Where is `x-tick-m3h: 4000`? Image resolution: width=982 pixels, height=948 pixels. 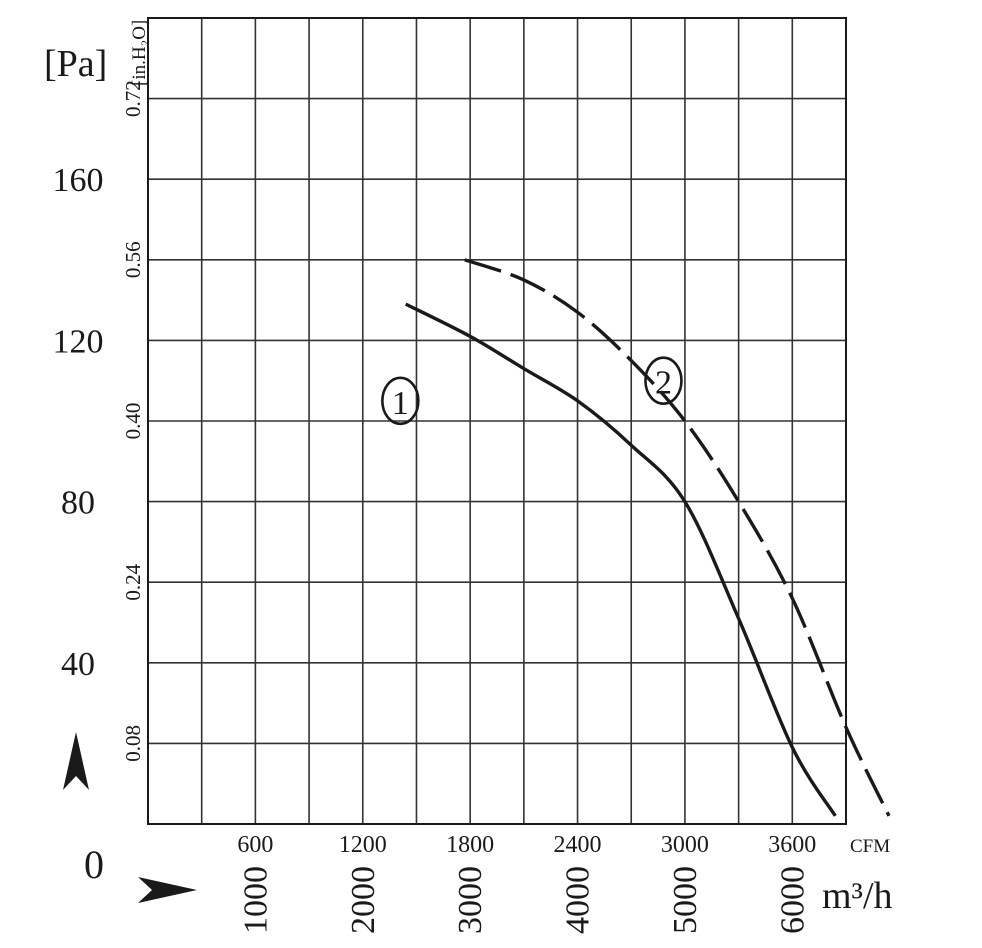 x-tick-m3h: 4000 is located at coordinates (578, 900).